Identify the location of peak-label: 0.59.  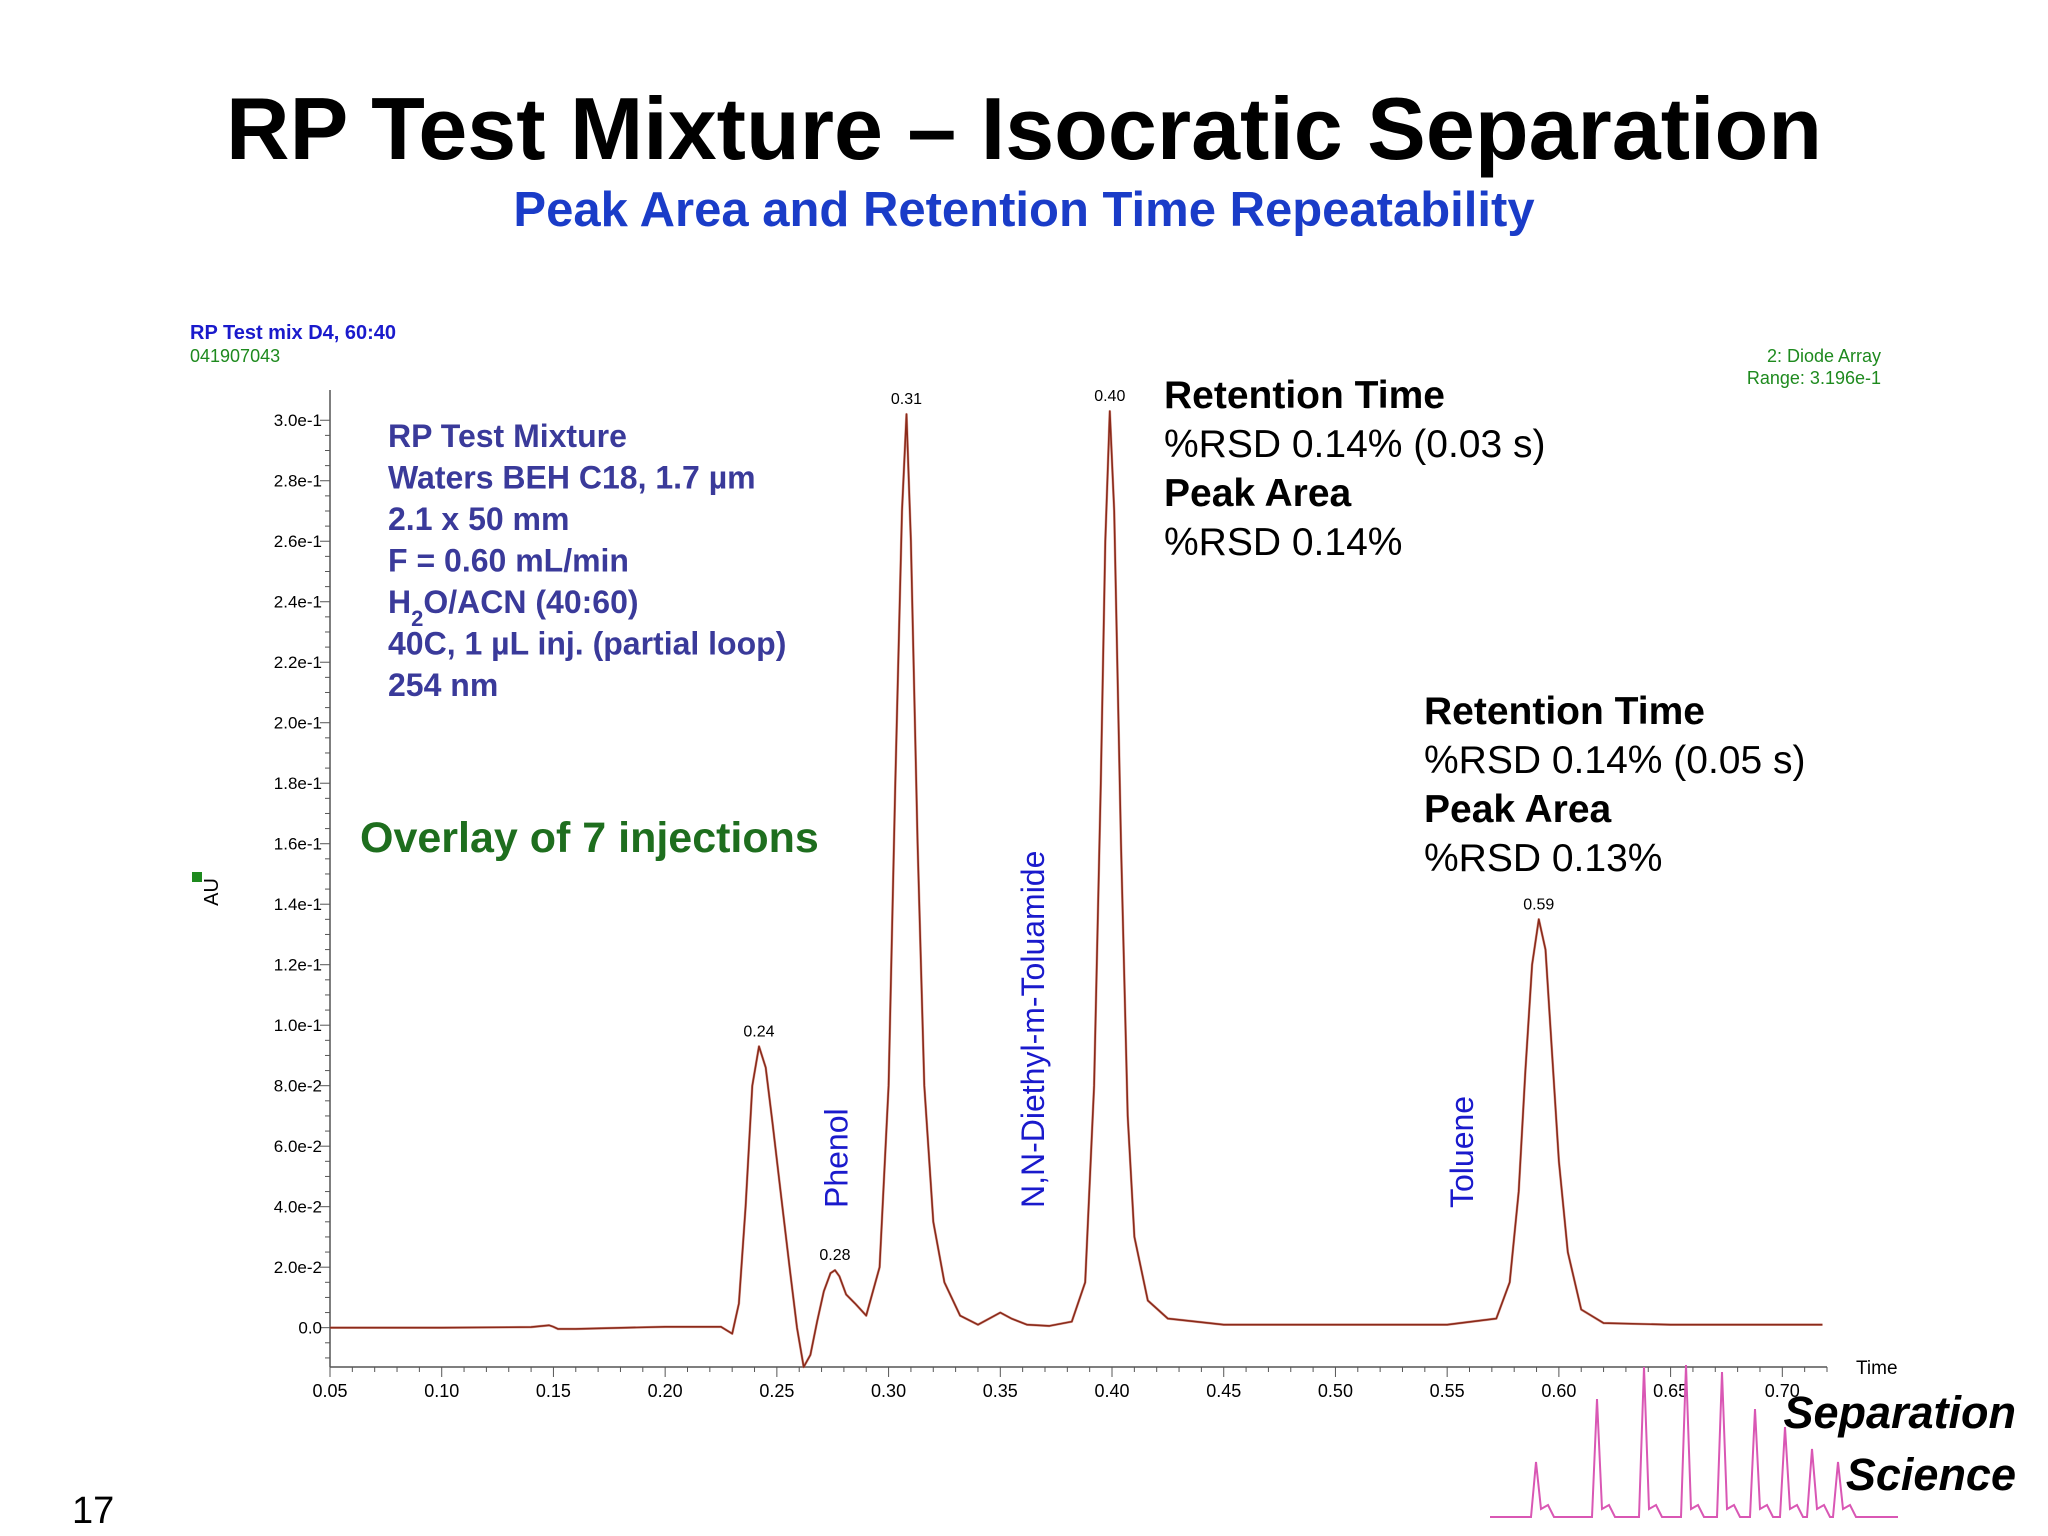
(1538, 904).